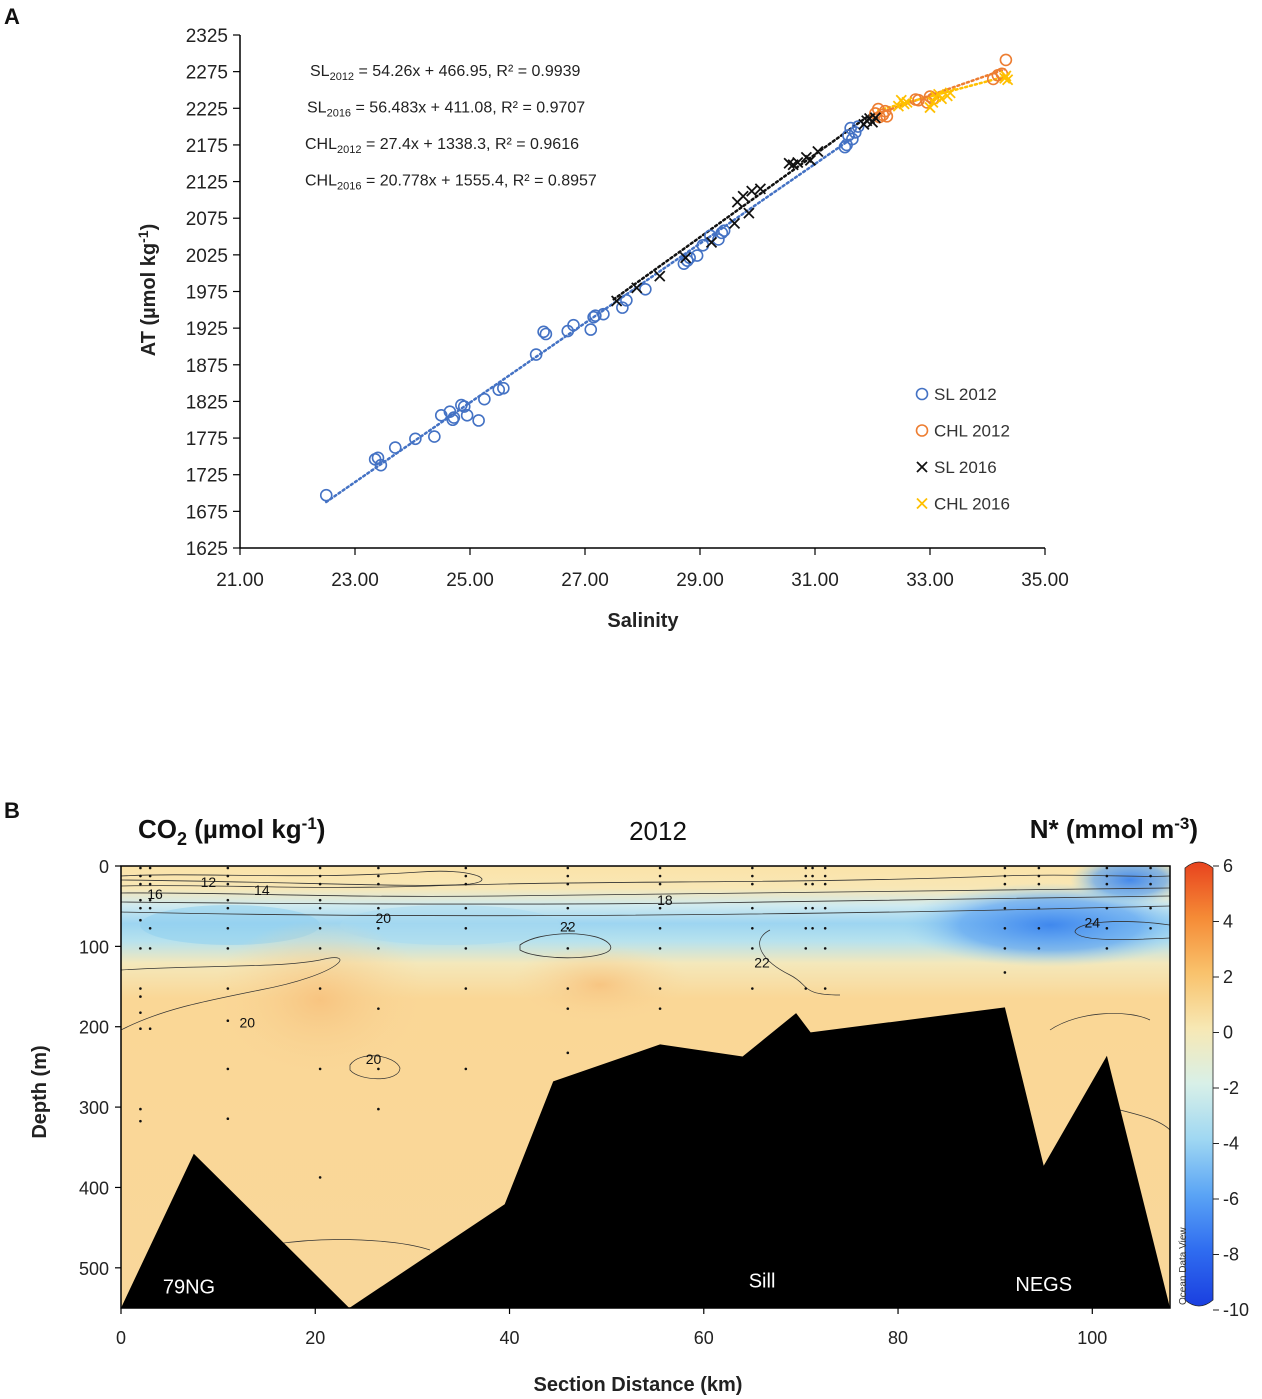 Image resolution: width=1262 pixels, height=1399 pixels. What do you see at coordinates (207, 439) in the screenshot?
I see `y-tick-label-a: 1775` at bounding box center [207, 439].